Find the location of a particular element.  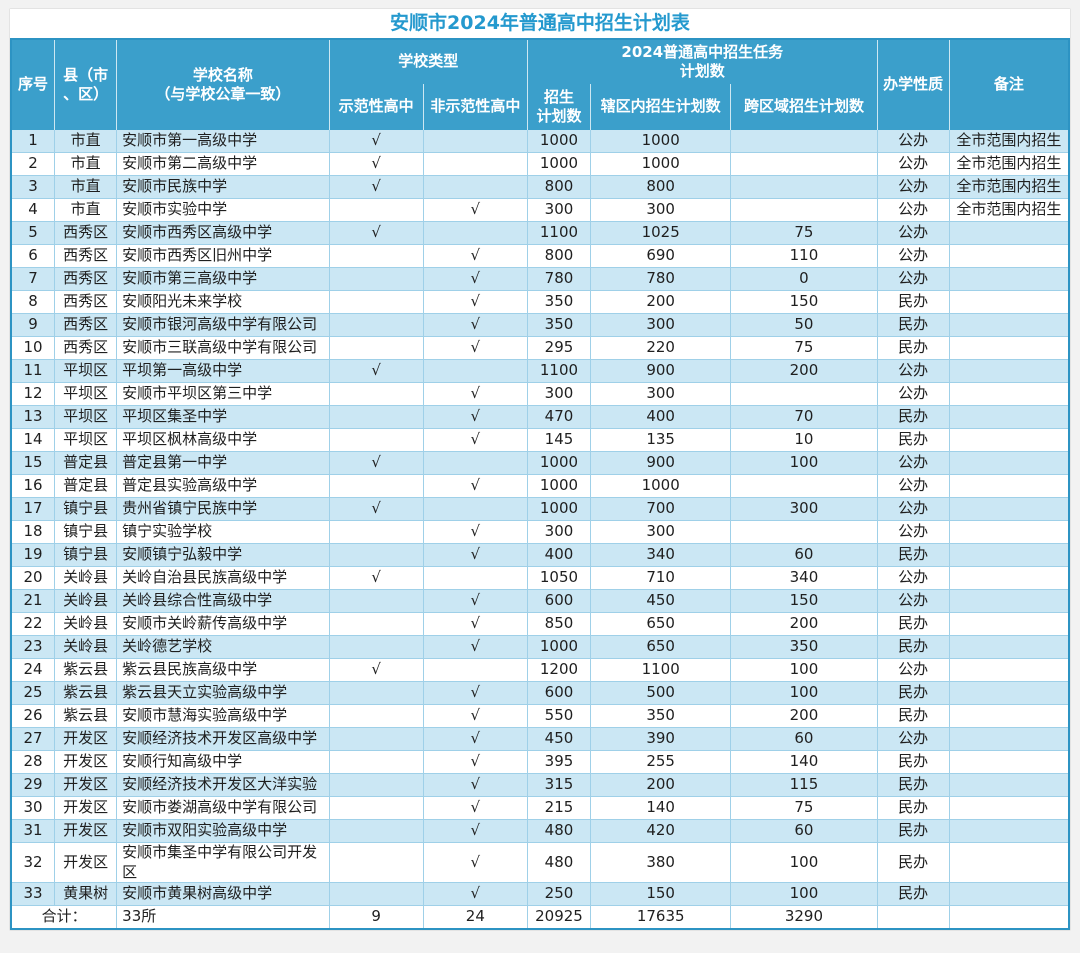

cell-in-district: 255 is located at coordinates (660, 762).